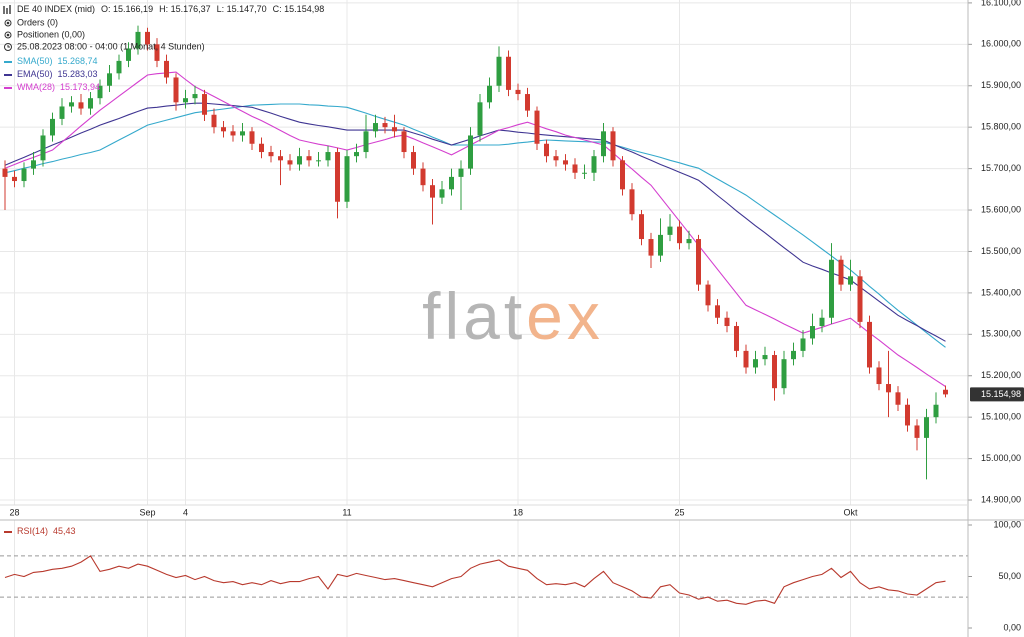 Image resolution: width=1024 pixels, height=637 pixels. Describe the element at coordinates (1001, 417) in the screenshot. I see `y-tick-label: 15.100,00` at that location.